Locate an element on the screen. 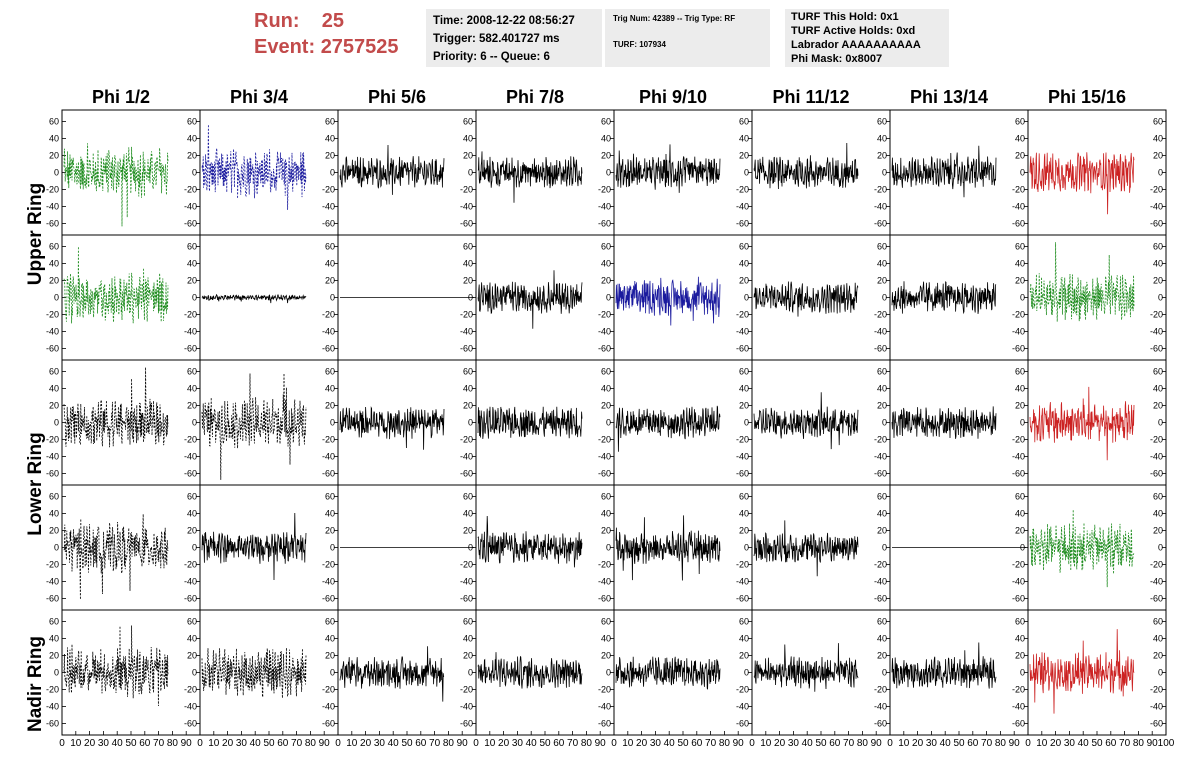  x-tick-label: 40 is located at coordinates (808, 743).